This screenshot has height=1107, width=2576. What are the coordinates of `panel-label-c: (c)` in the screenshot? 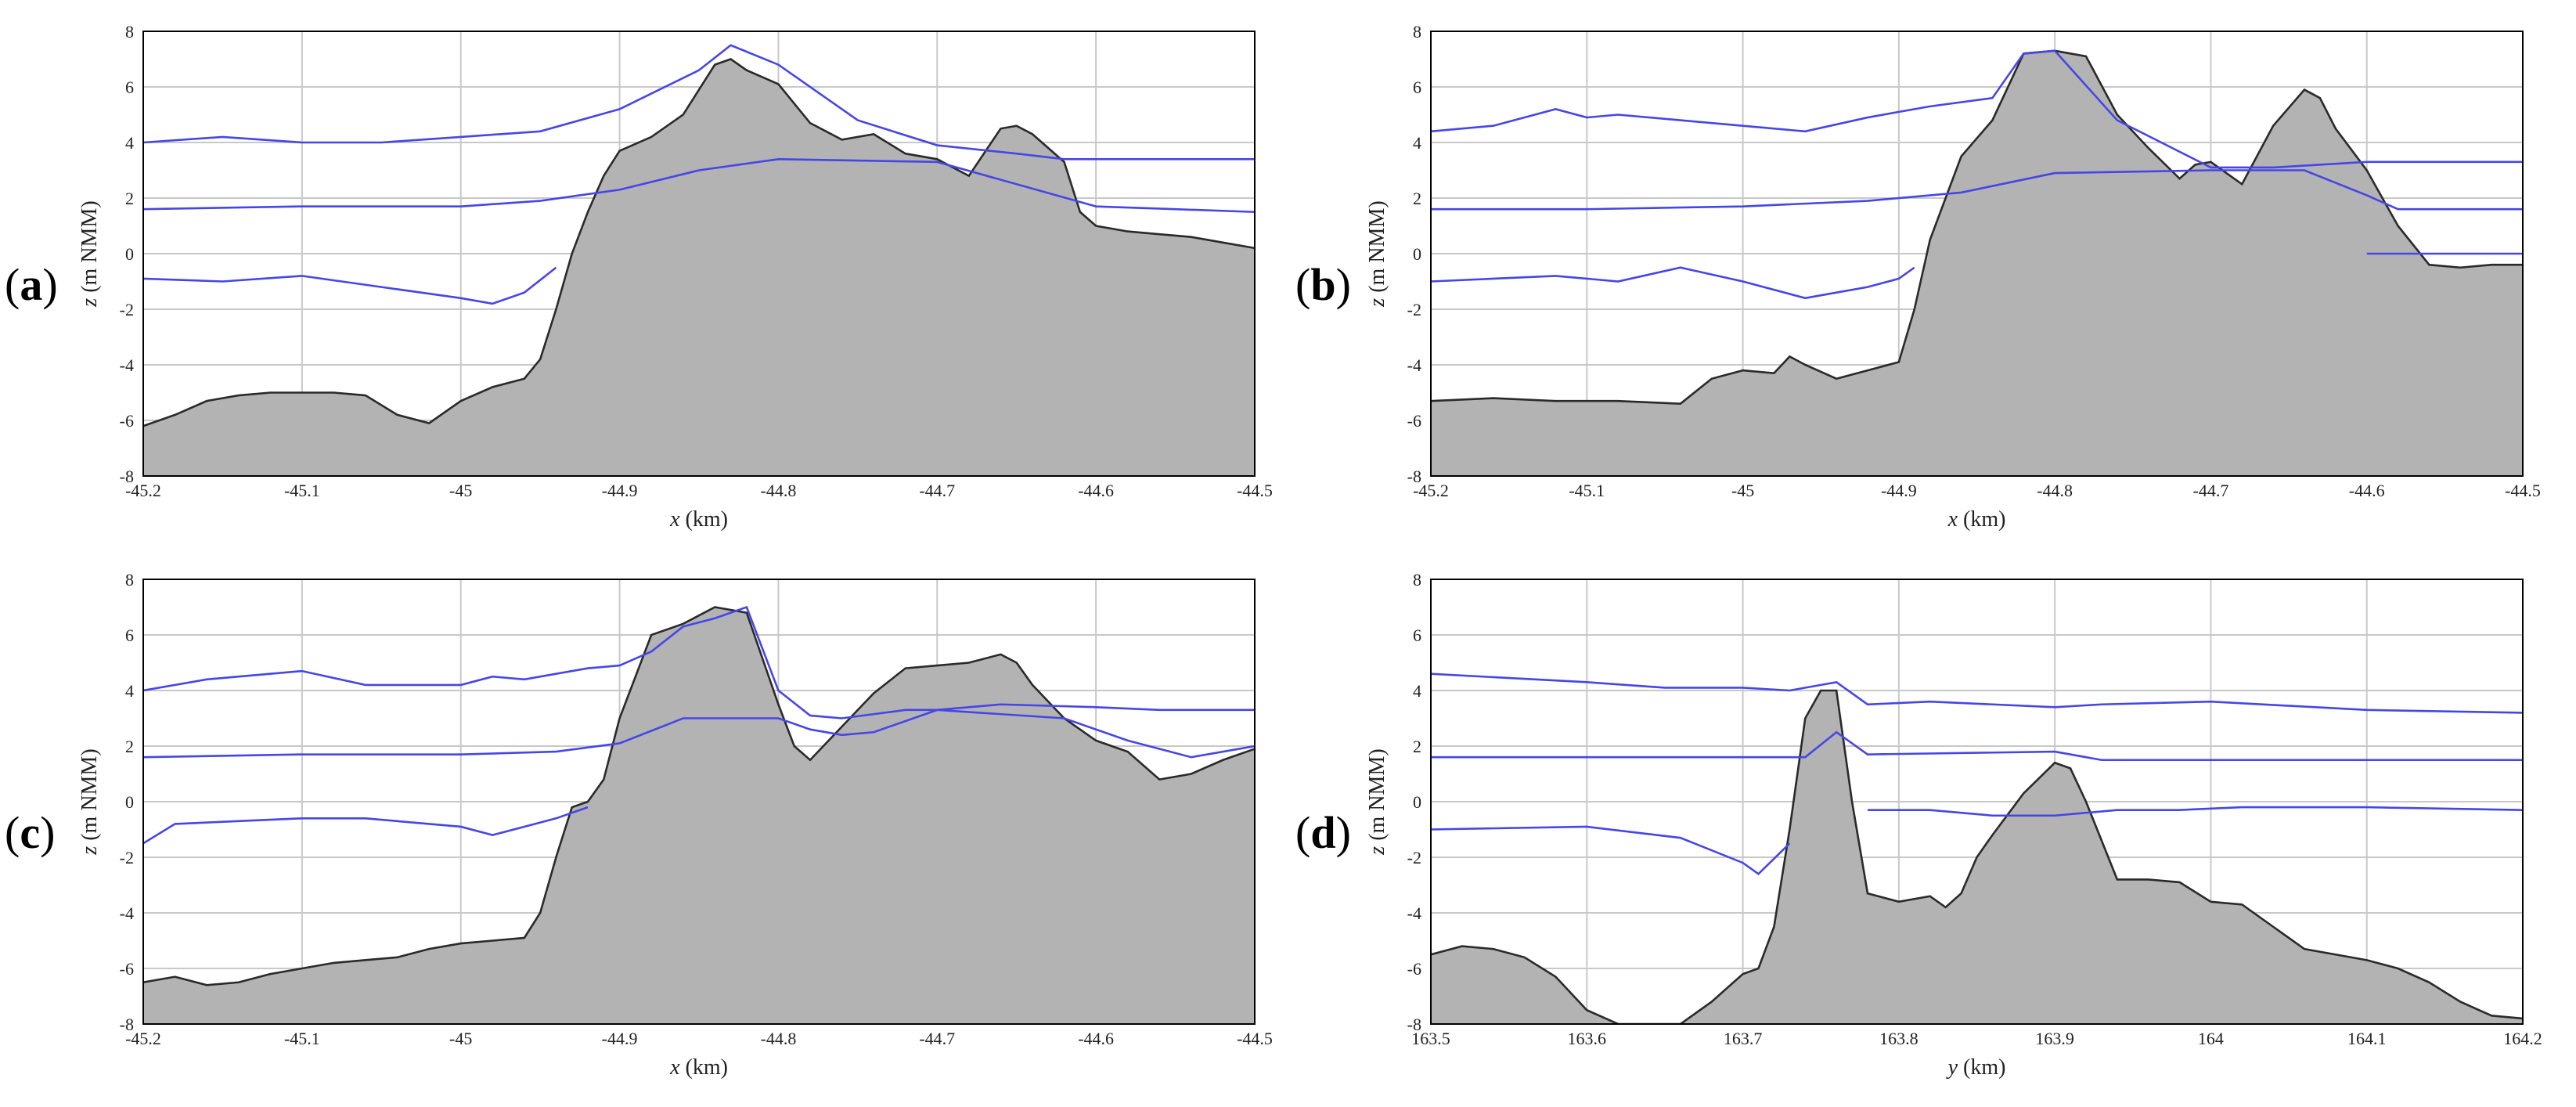 It's located at (30, 832).